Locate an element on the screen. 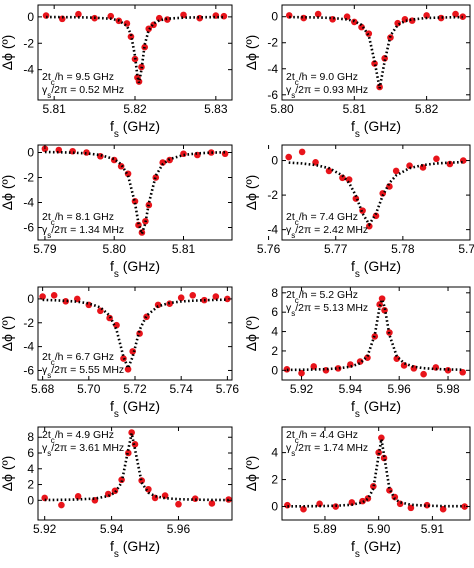 Image resolution: width=474 pixels, height=568 pixels. y-tick-label: 4 is located at coordinates (274, 332).